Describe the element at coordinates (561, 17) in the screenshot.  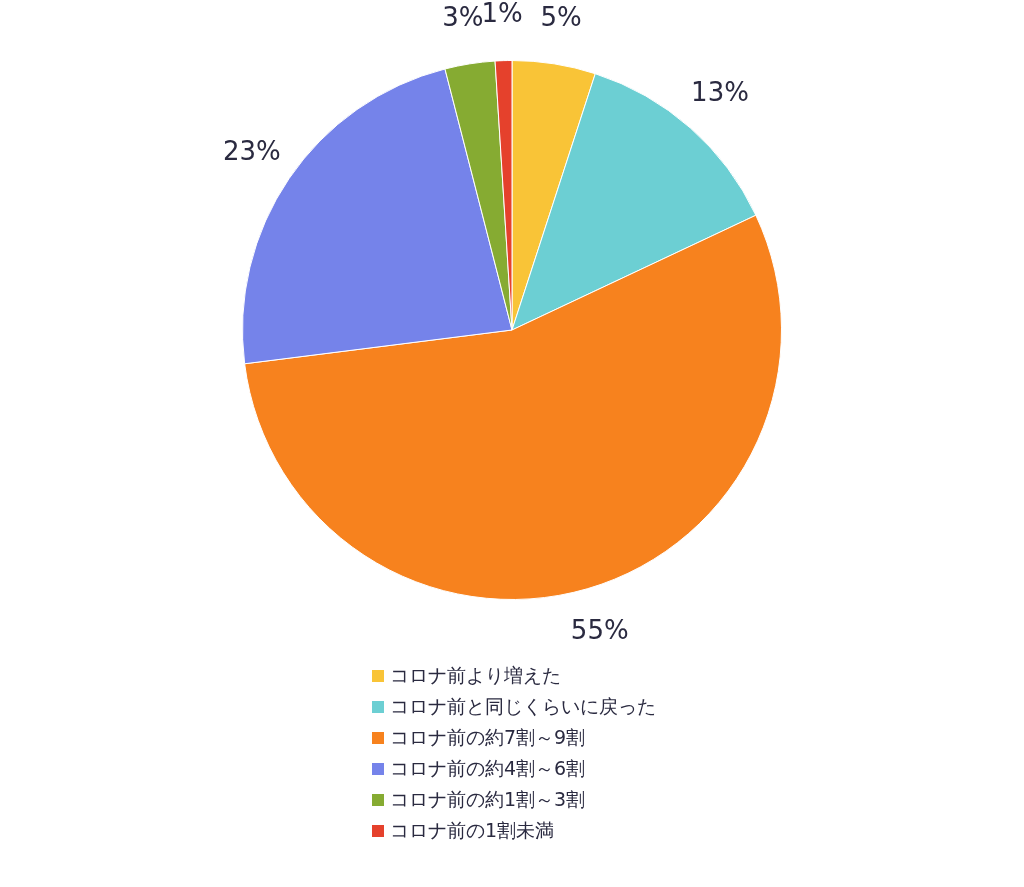
I see `data-label: 5%` at that location.